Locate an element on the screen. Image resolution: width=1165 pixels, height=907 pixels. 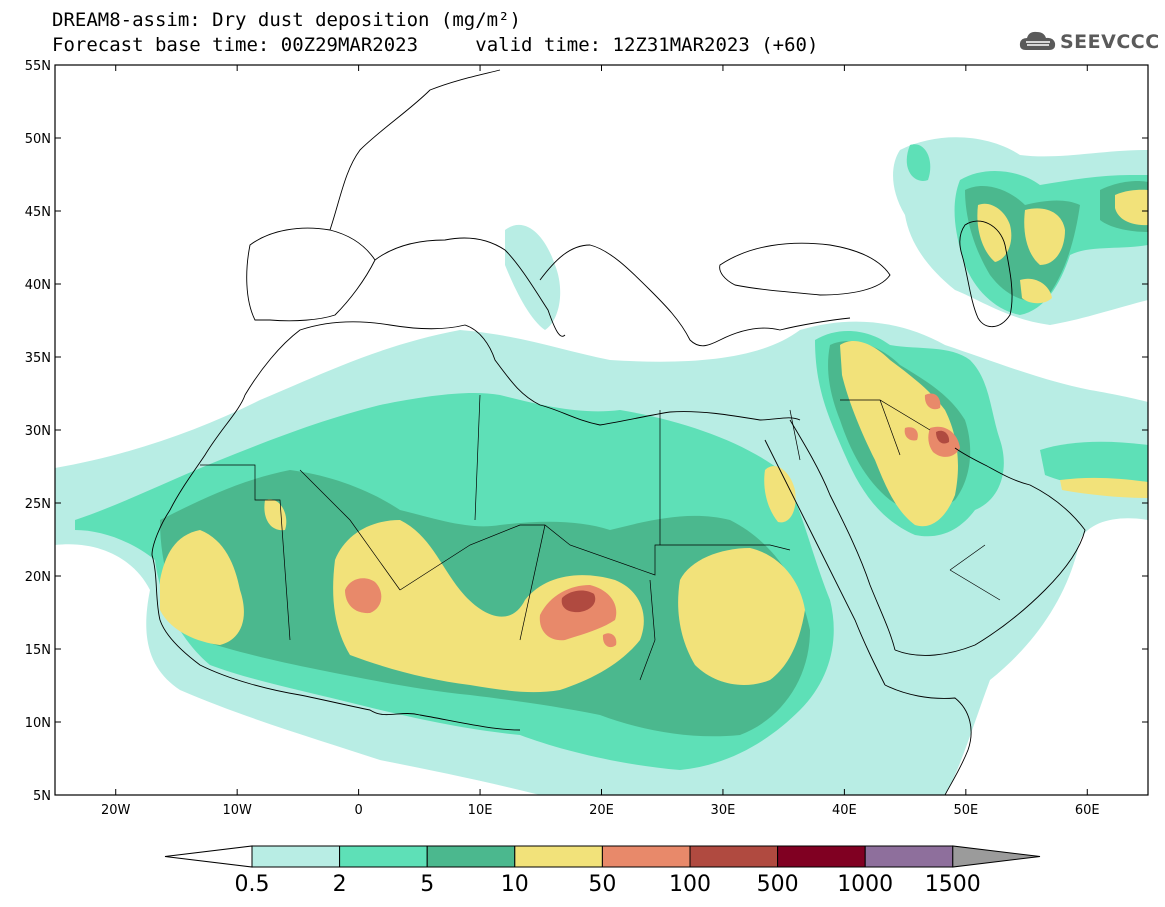
coastline-caspian is located at coordinates (986, 274).